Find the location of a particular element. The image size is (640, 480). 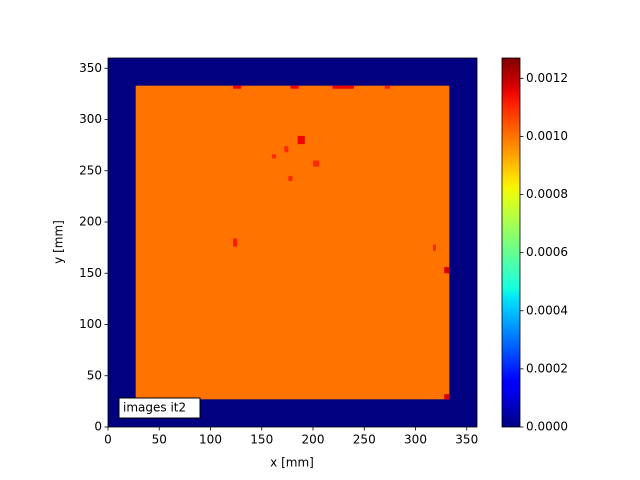

x-tick-label: 150 is located at coordinates (261, 440).